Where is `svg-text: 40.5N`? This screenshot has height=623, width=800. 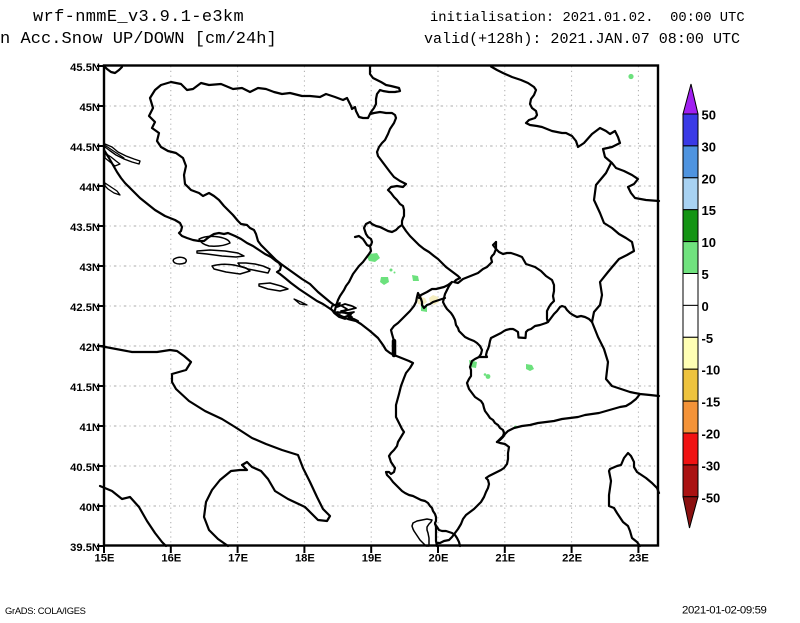
svg-text: 40.5N is located at coordinates (85, 468).